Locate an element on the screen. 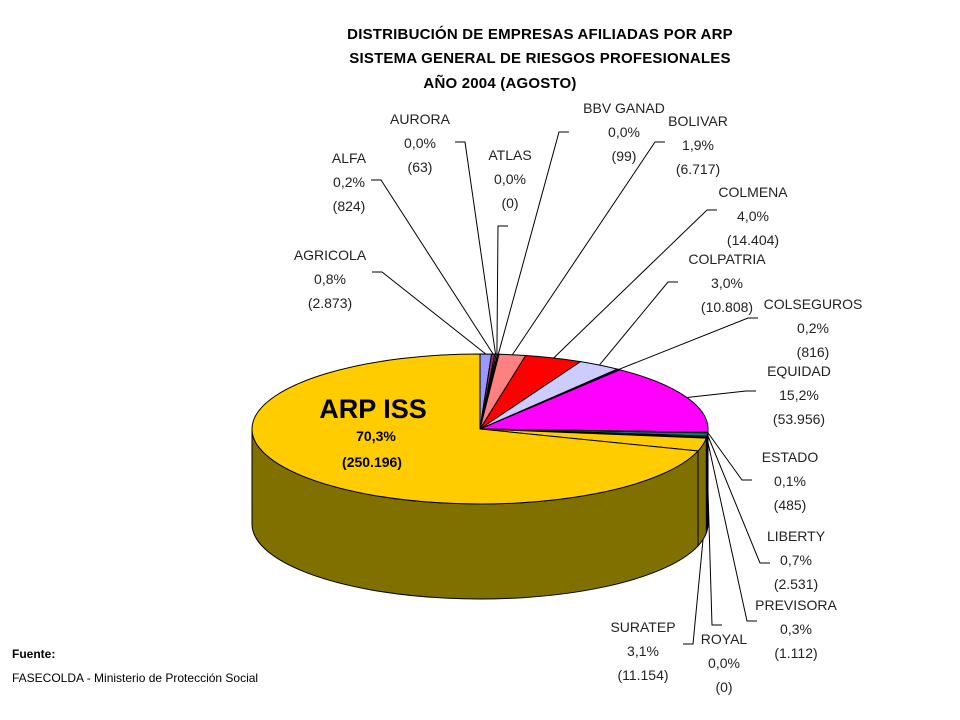  slice-label-previsora-pct: 0,3% is located at coordinates (796, 629).